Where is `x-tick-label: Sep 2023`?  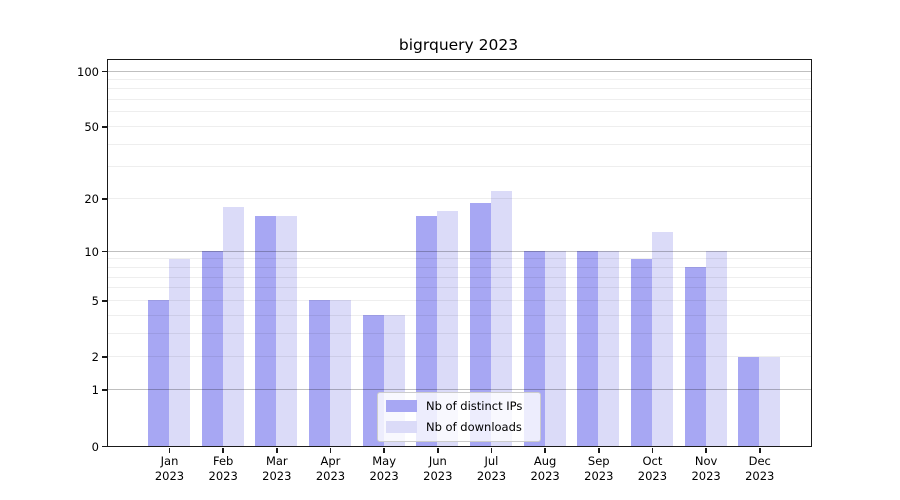
x-tick-label: Sep 2023 is located at coordinates (599, 468).